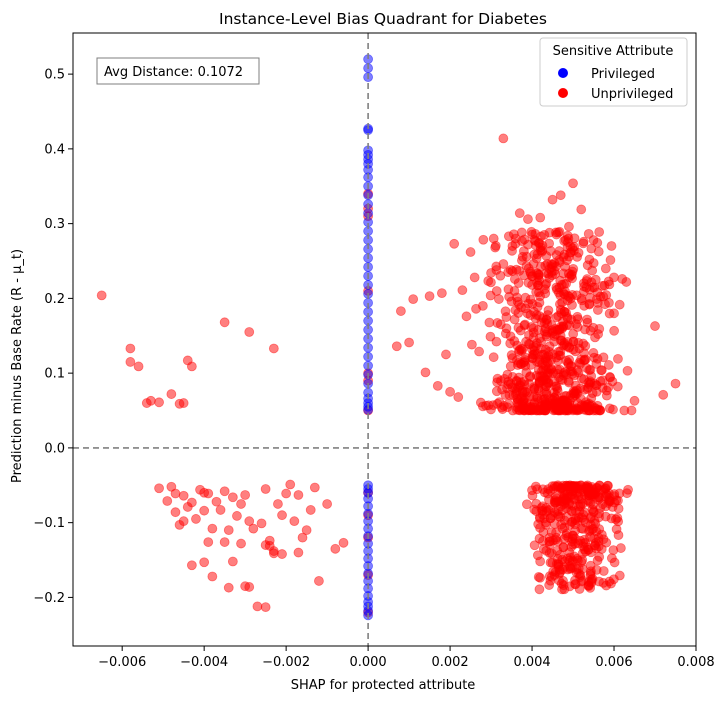 This screenshot has width=721, height=701. What do you see at coordinates (623, 74) in the screenshot?
I see `legend-label-privileged: Privileged` at bounding box center [623, 74].